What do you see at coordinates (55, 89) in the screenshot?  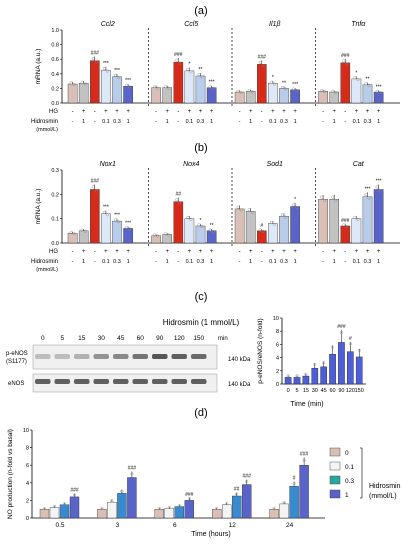 I see `y-tick-label: 0.2` at bounding box center [55, 89].